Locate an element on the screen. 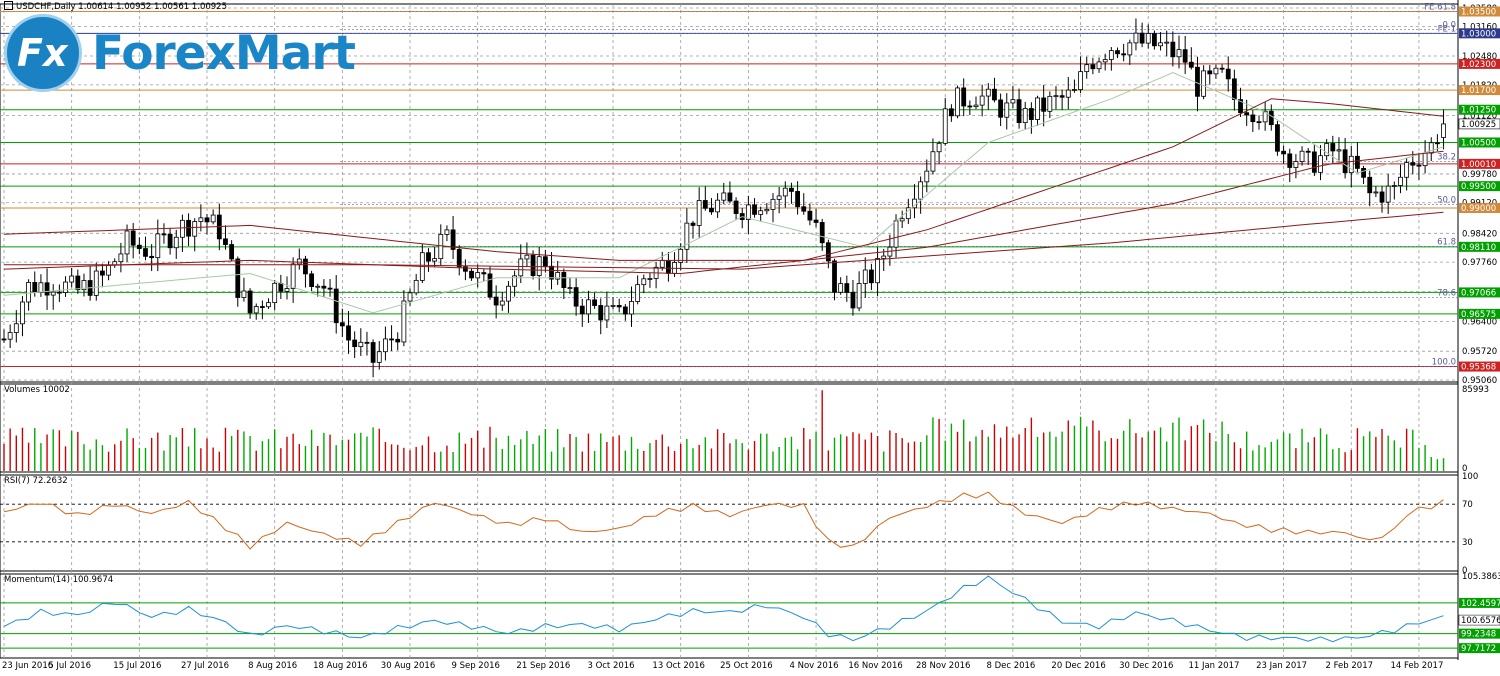 This screenshot has height=676, width=1500. time-axis-label: 3 Oct 2016 is located at coordinates (610, 666).